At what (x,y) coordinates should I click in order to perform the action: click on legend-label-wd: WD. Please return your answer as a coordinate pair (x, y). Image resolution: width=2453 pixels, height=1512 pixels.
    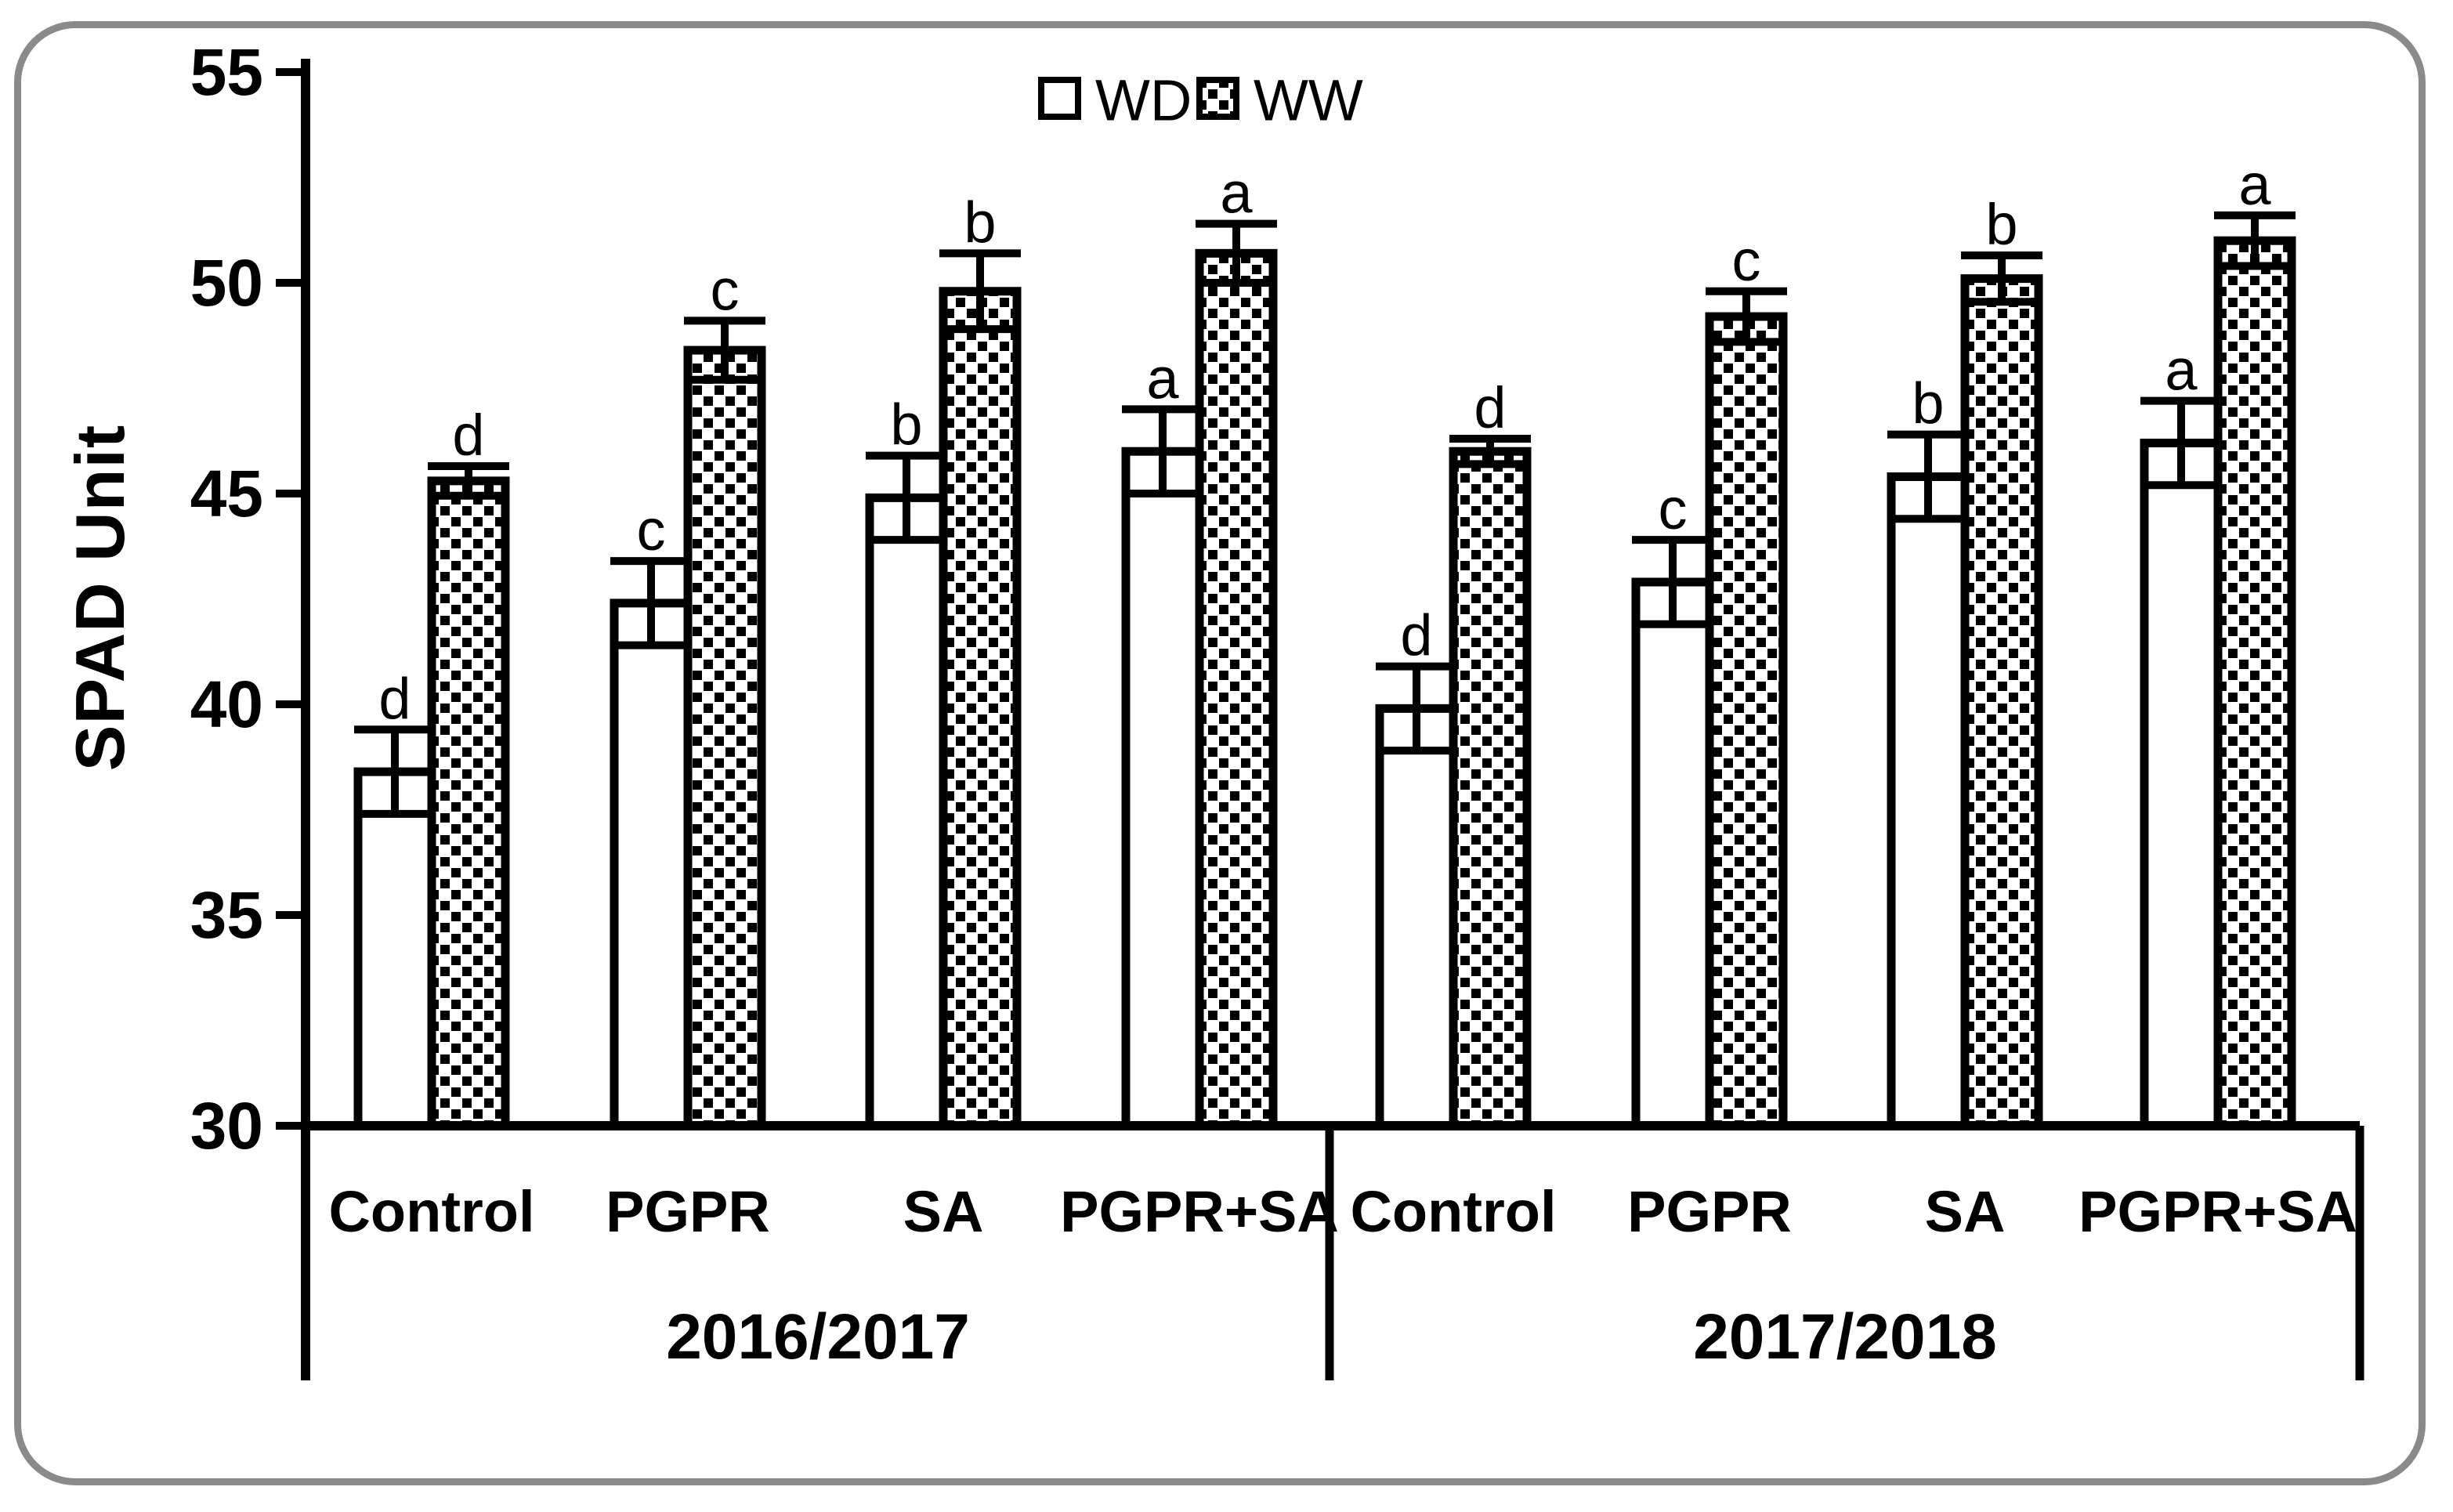
    Looking at the image, I should click on (1143, 100).